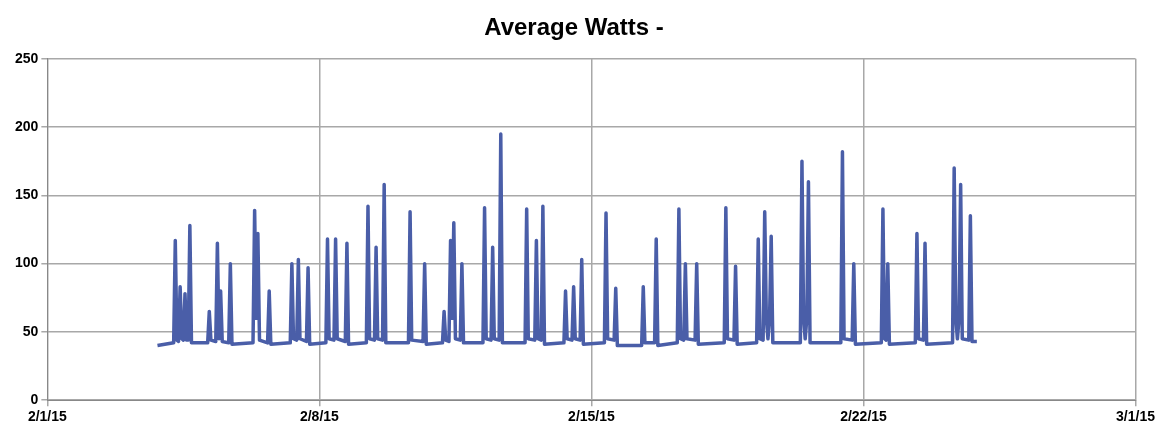 This screenshot has height=443, width=1167. Describe the element at coordinates (27, 57) in the screenshot. I see `y-tick-label: 250` at that location.